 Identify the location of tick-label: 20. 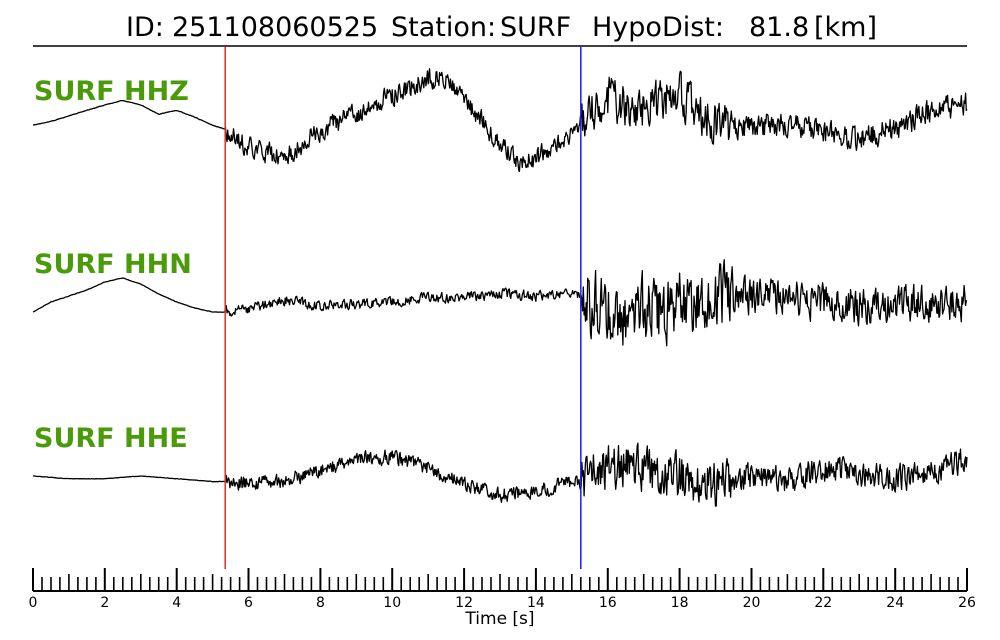
(752, 603).